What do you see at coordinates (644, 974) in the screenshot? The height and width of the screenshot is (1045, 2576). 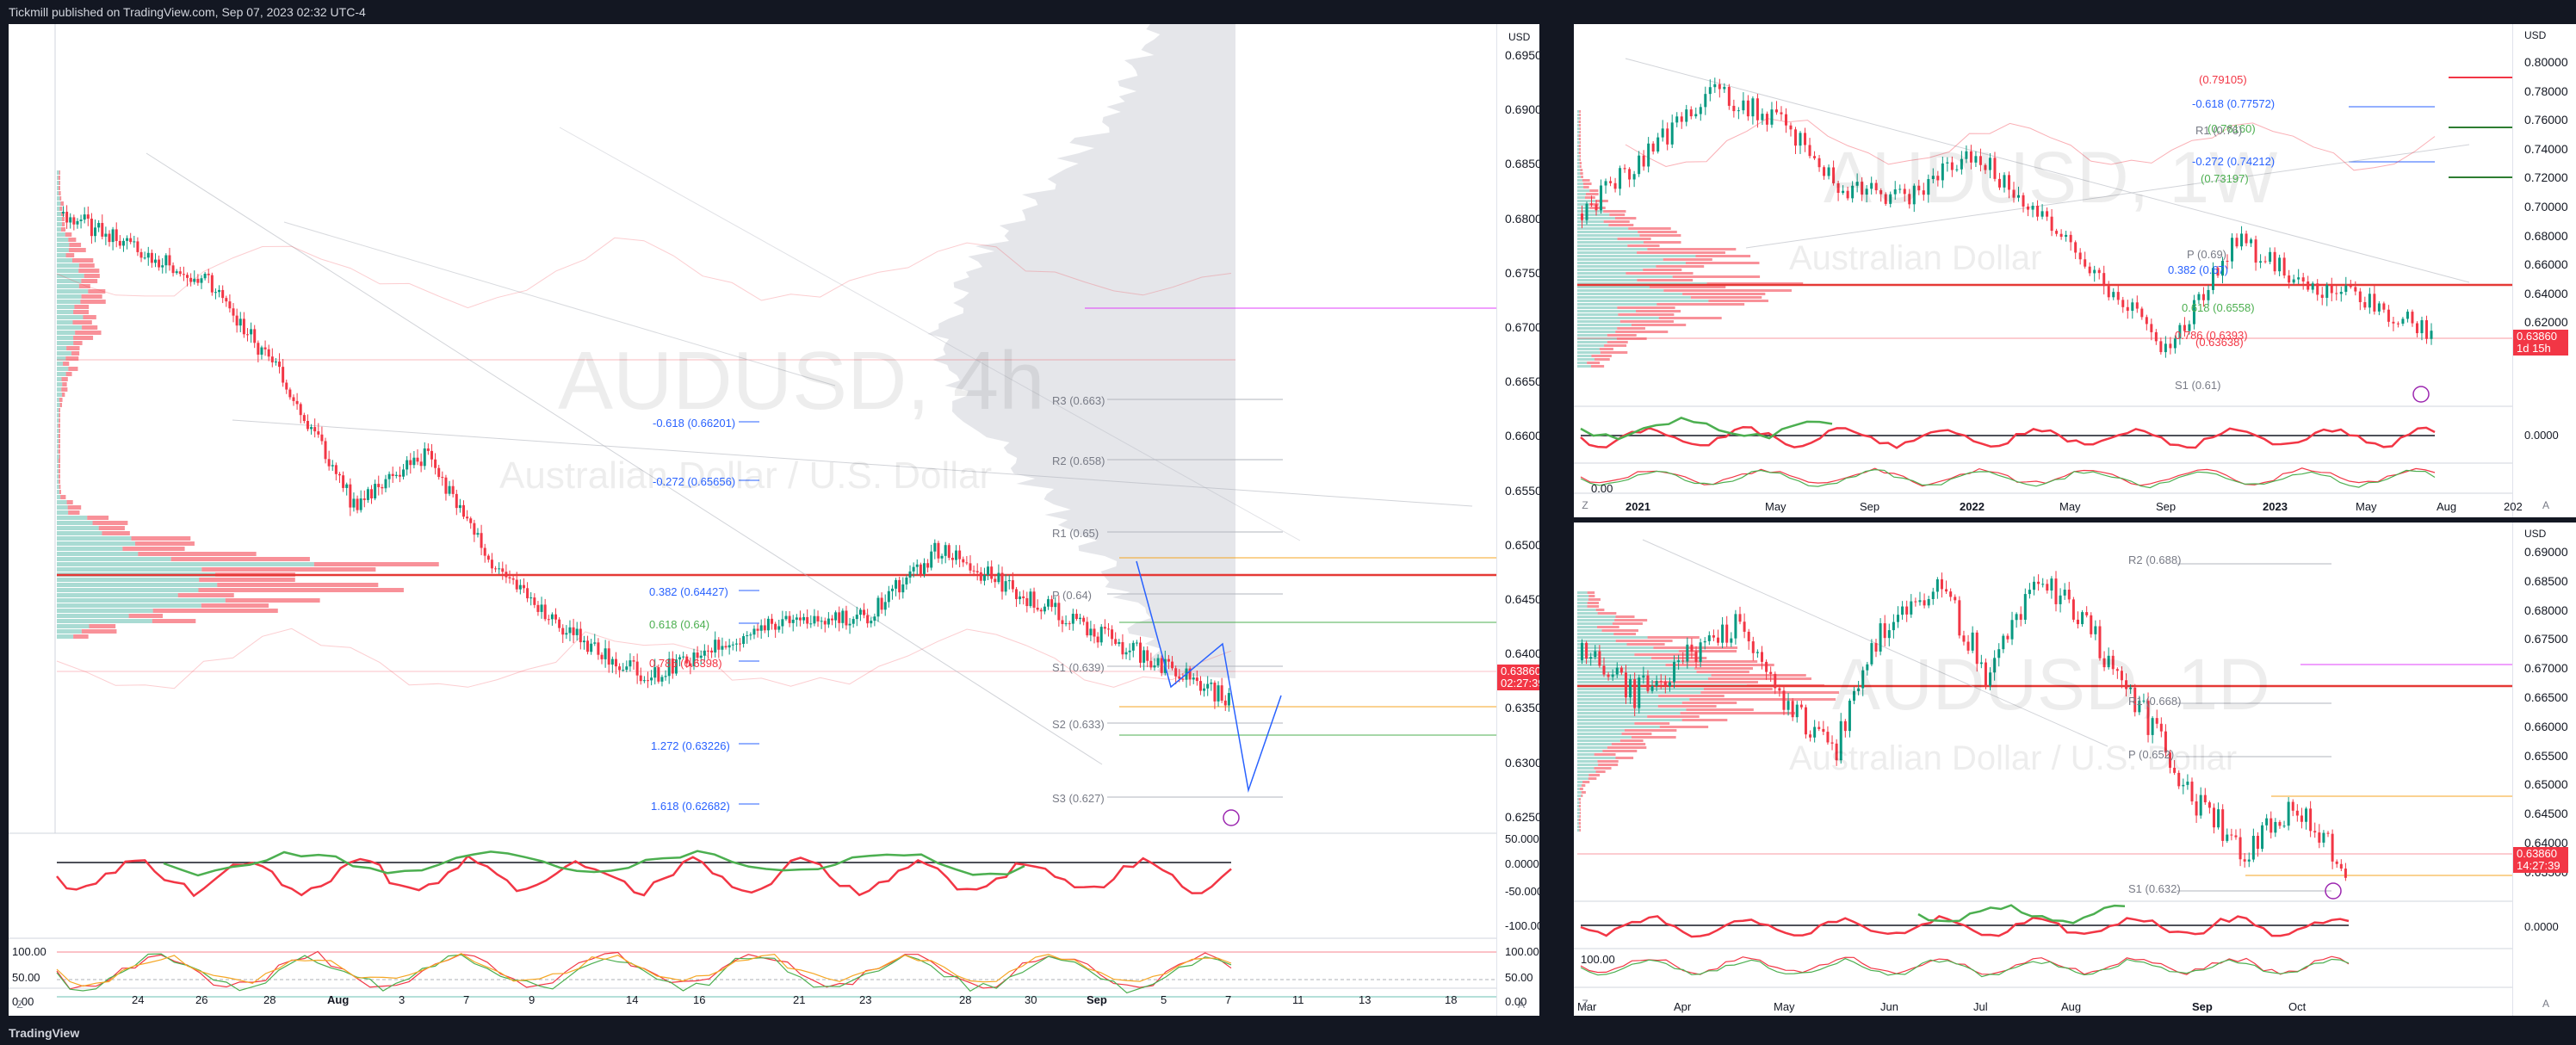 I see `stochastic-d` at bounding box center [644, 974].